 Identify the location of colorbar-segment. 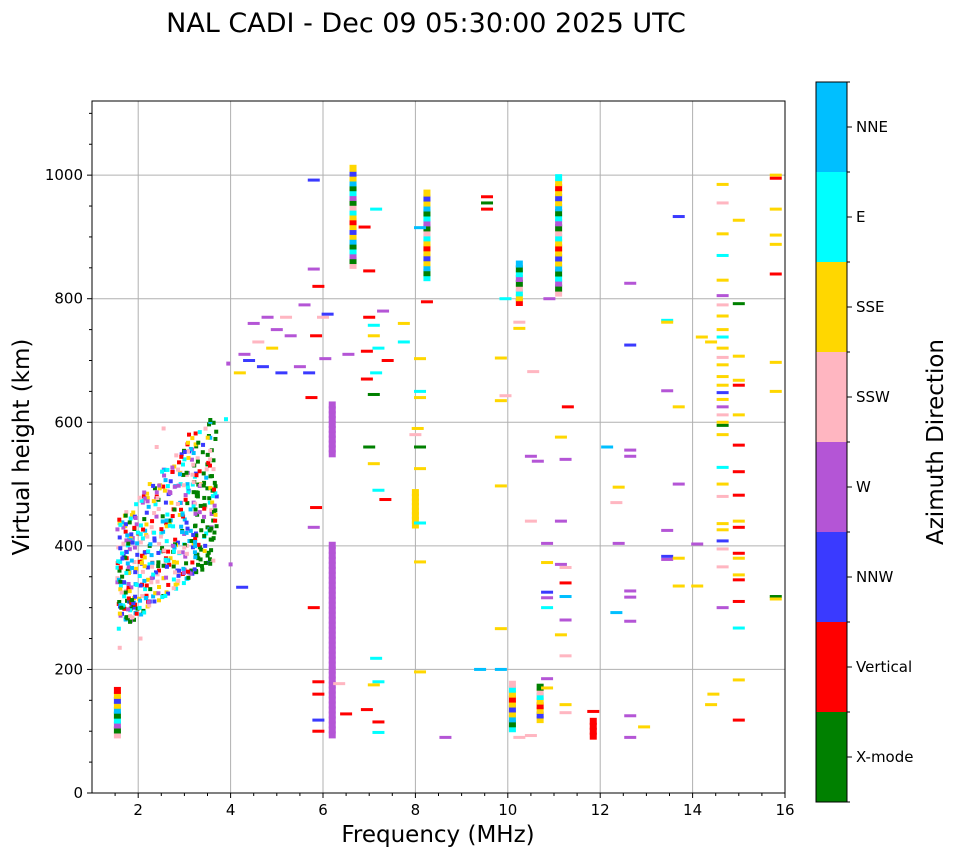
(831, 577).